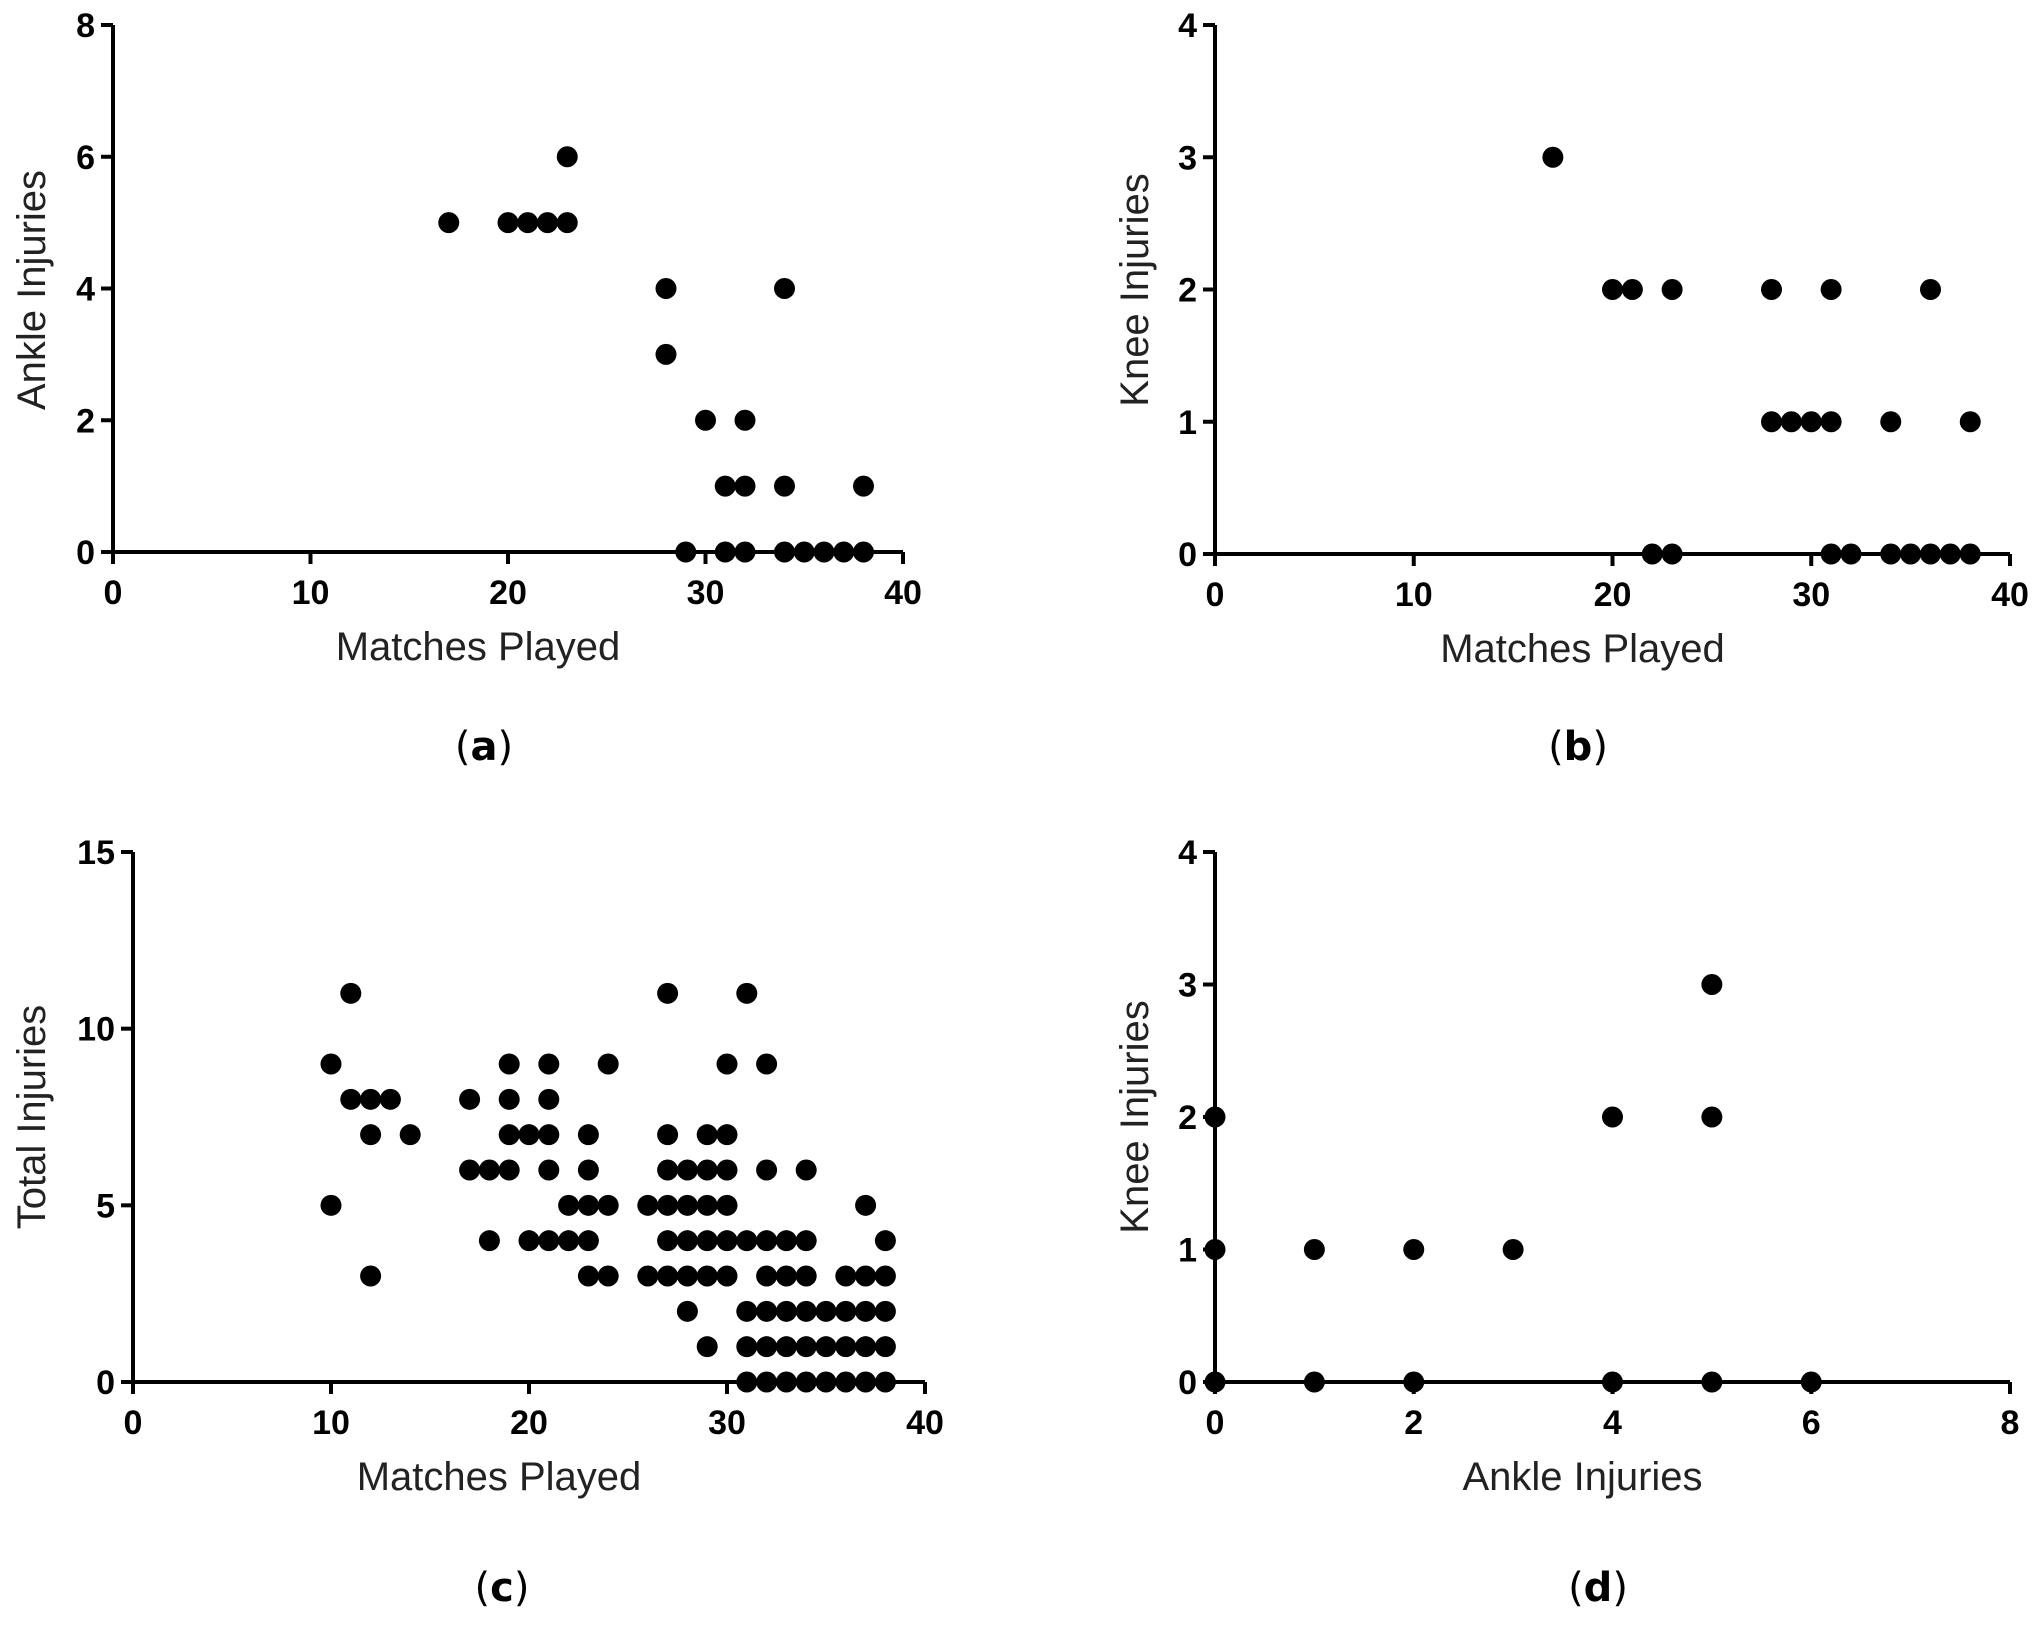 The image size is (2034, 1630). What do you see at coordinates (2010, 1423) in the screenshot?
I see `x-tick-label: 8` at bounding box center [2010, 1423].